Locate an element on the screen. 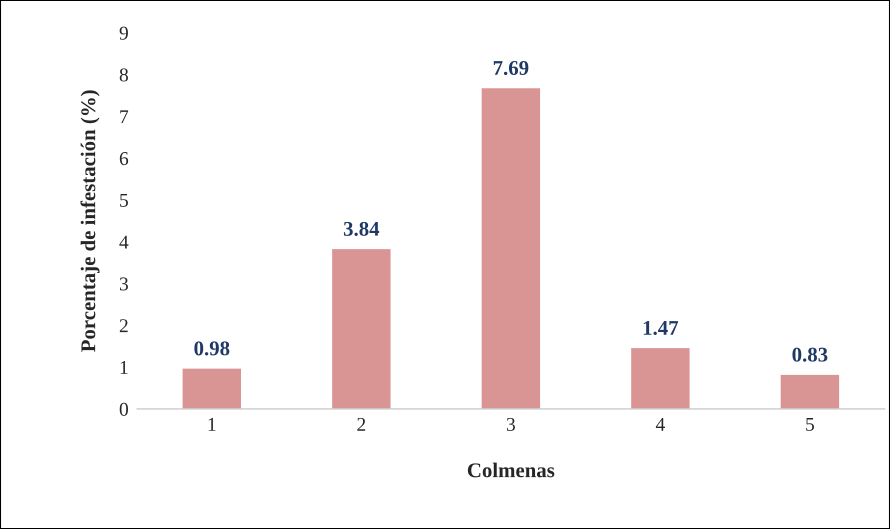 This screenshot has width=890, height=529. y-tick-label: 6 is located at coordinates (124, 159).